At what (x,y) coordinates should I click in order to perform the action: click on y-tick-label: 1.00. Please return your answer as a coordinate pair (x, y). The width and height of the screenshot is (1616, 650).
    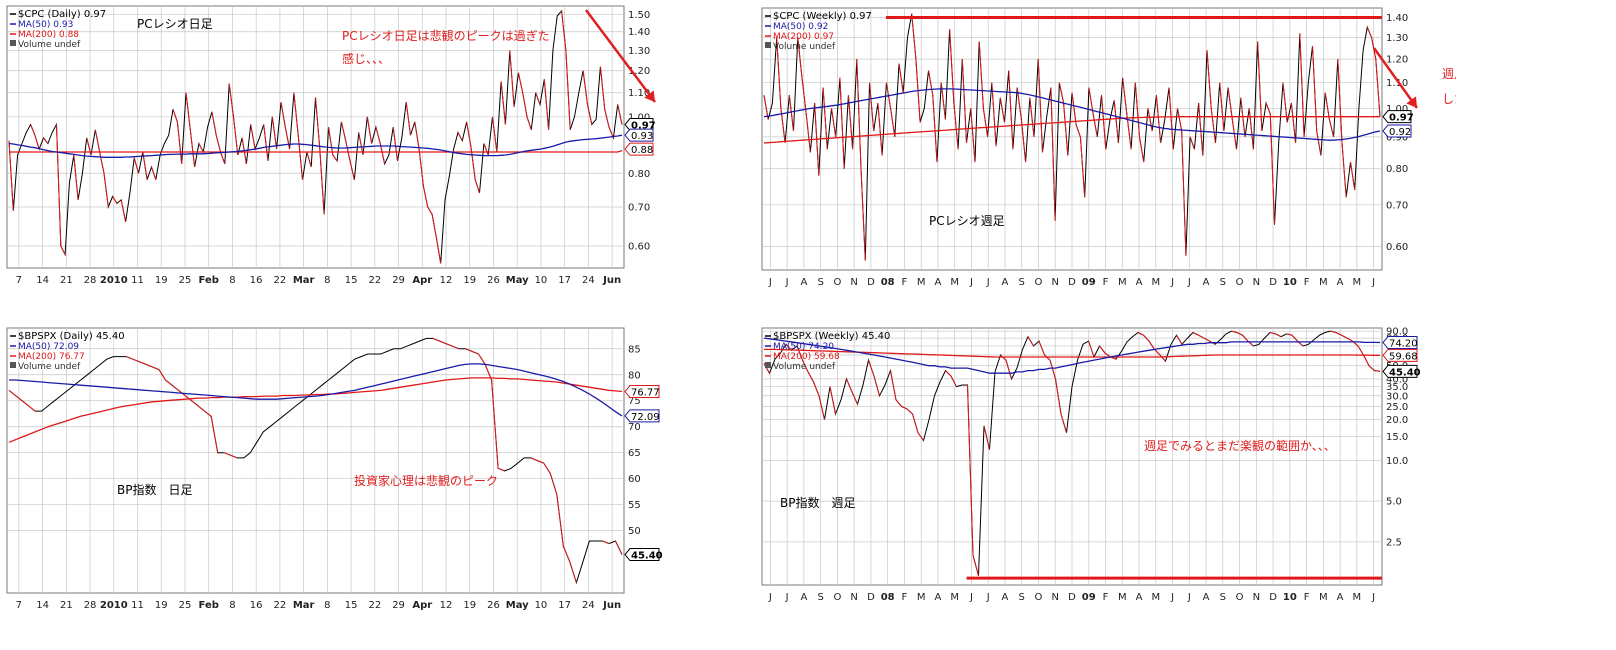
    Looking at the image, I should click on (639, 117).